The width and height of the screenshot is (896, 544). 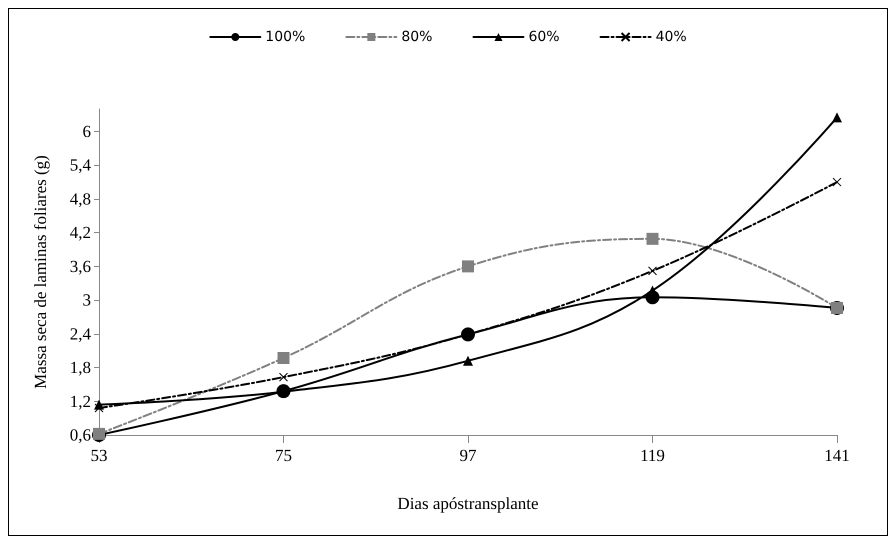 I want to click on legend-label: 60%, so click(x=544, y=37).